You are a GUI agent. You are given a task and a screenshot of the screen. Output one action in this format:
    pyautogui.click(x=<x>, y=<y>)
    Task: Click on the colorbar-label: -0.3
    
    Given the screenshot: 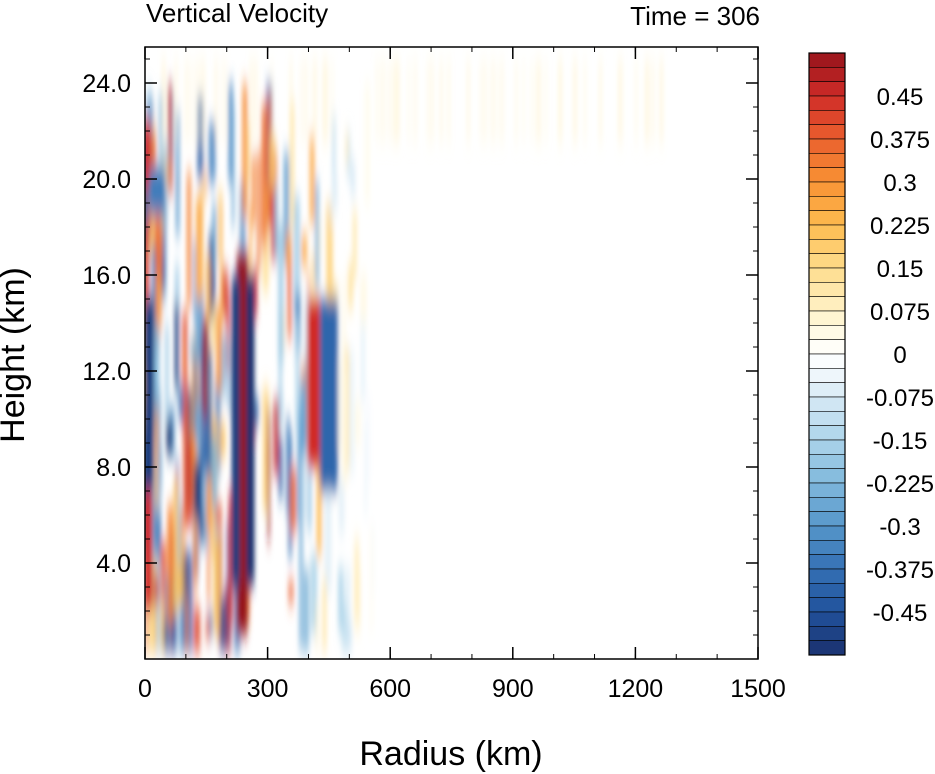 What is the action you would take?
    pyautogui.click(x=899, y=527)
    